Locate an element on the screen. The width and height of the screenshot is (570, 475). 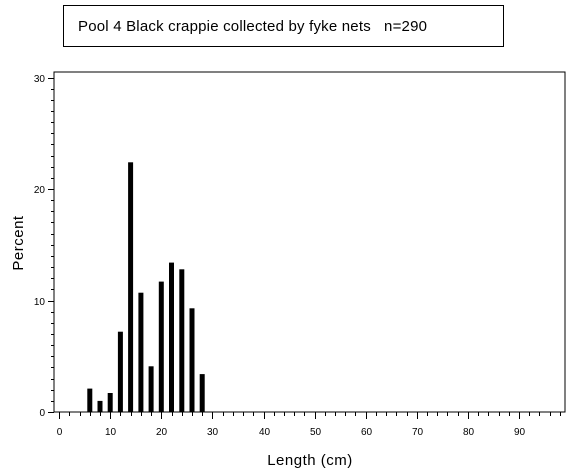
x-tick-label: 30 is located at coordinates (213, 432).